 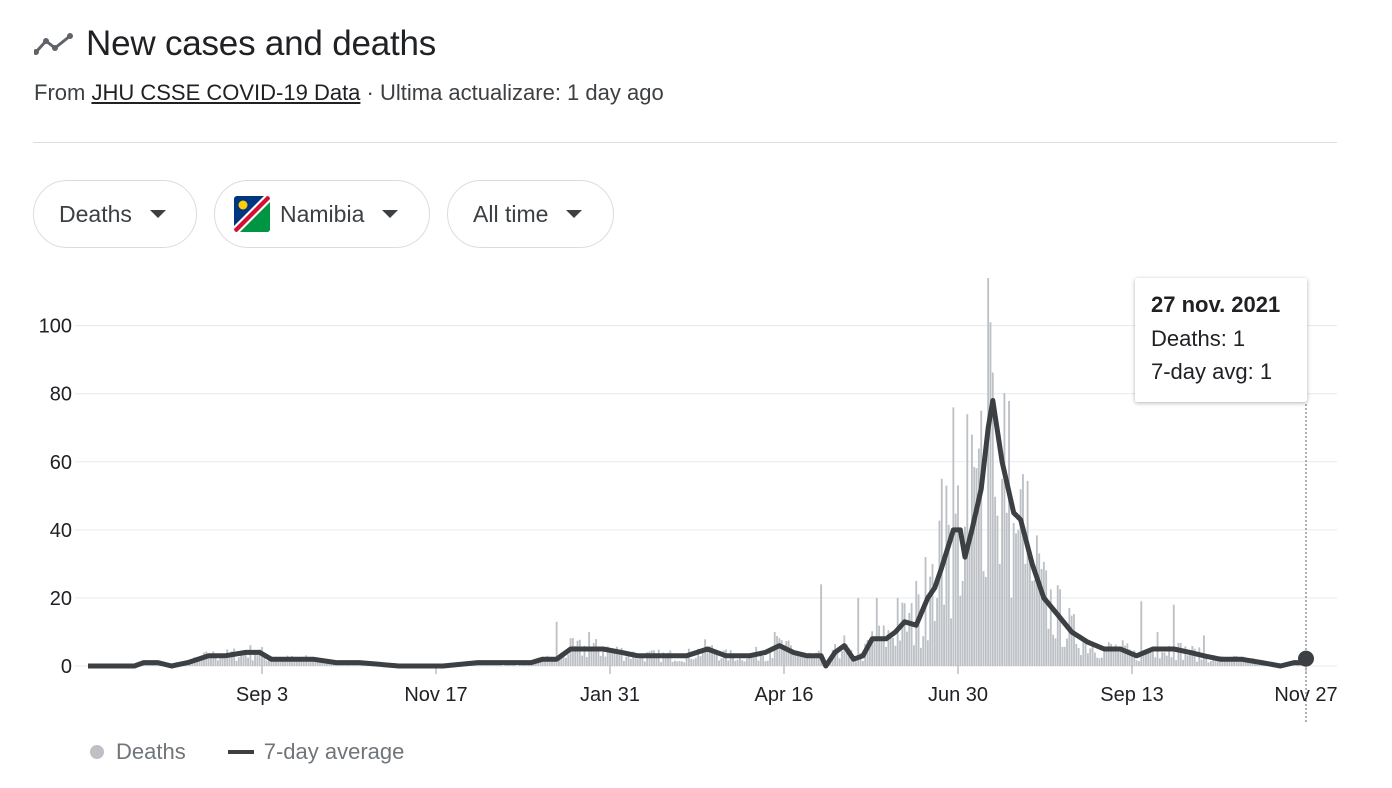 I want to click on x-tick-label: Apr 16, so click(x=784, y=695).